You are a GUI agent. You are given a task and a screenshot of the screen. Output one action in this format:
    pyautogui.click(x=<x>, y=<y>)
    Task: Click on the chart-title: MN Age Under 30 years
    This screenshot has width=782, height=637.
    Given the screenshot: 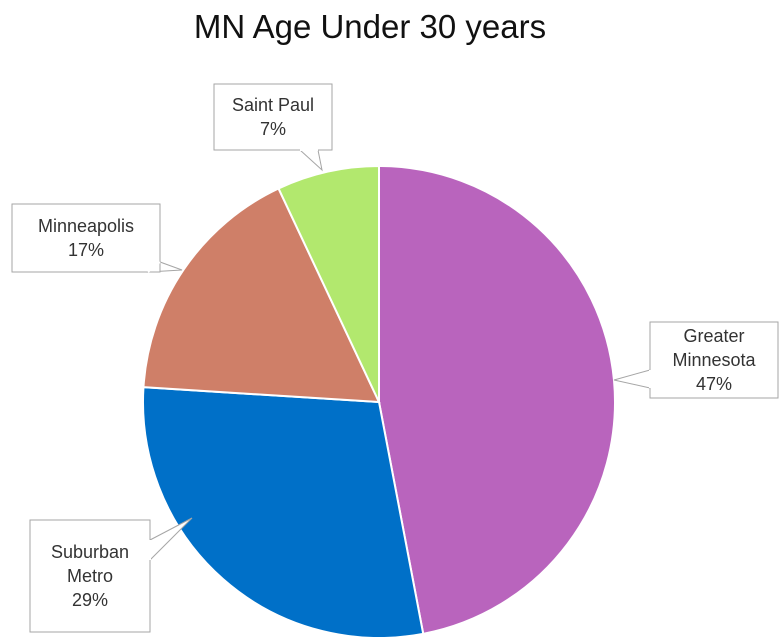 What is the action you would take?
    pyautogui.click(x=370, y=26)
    